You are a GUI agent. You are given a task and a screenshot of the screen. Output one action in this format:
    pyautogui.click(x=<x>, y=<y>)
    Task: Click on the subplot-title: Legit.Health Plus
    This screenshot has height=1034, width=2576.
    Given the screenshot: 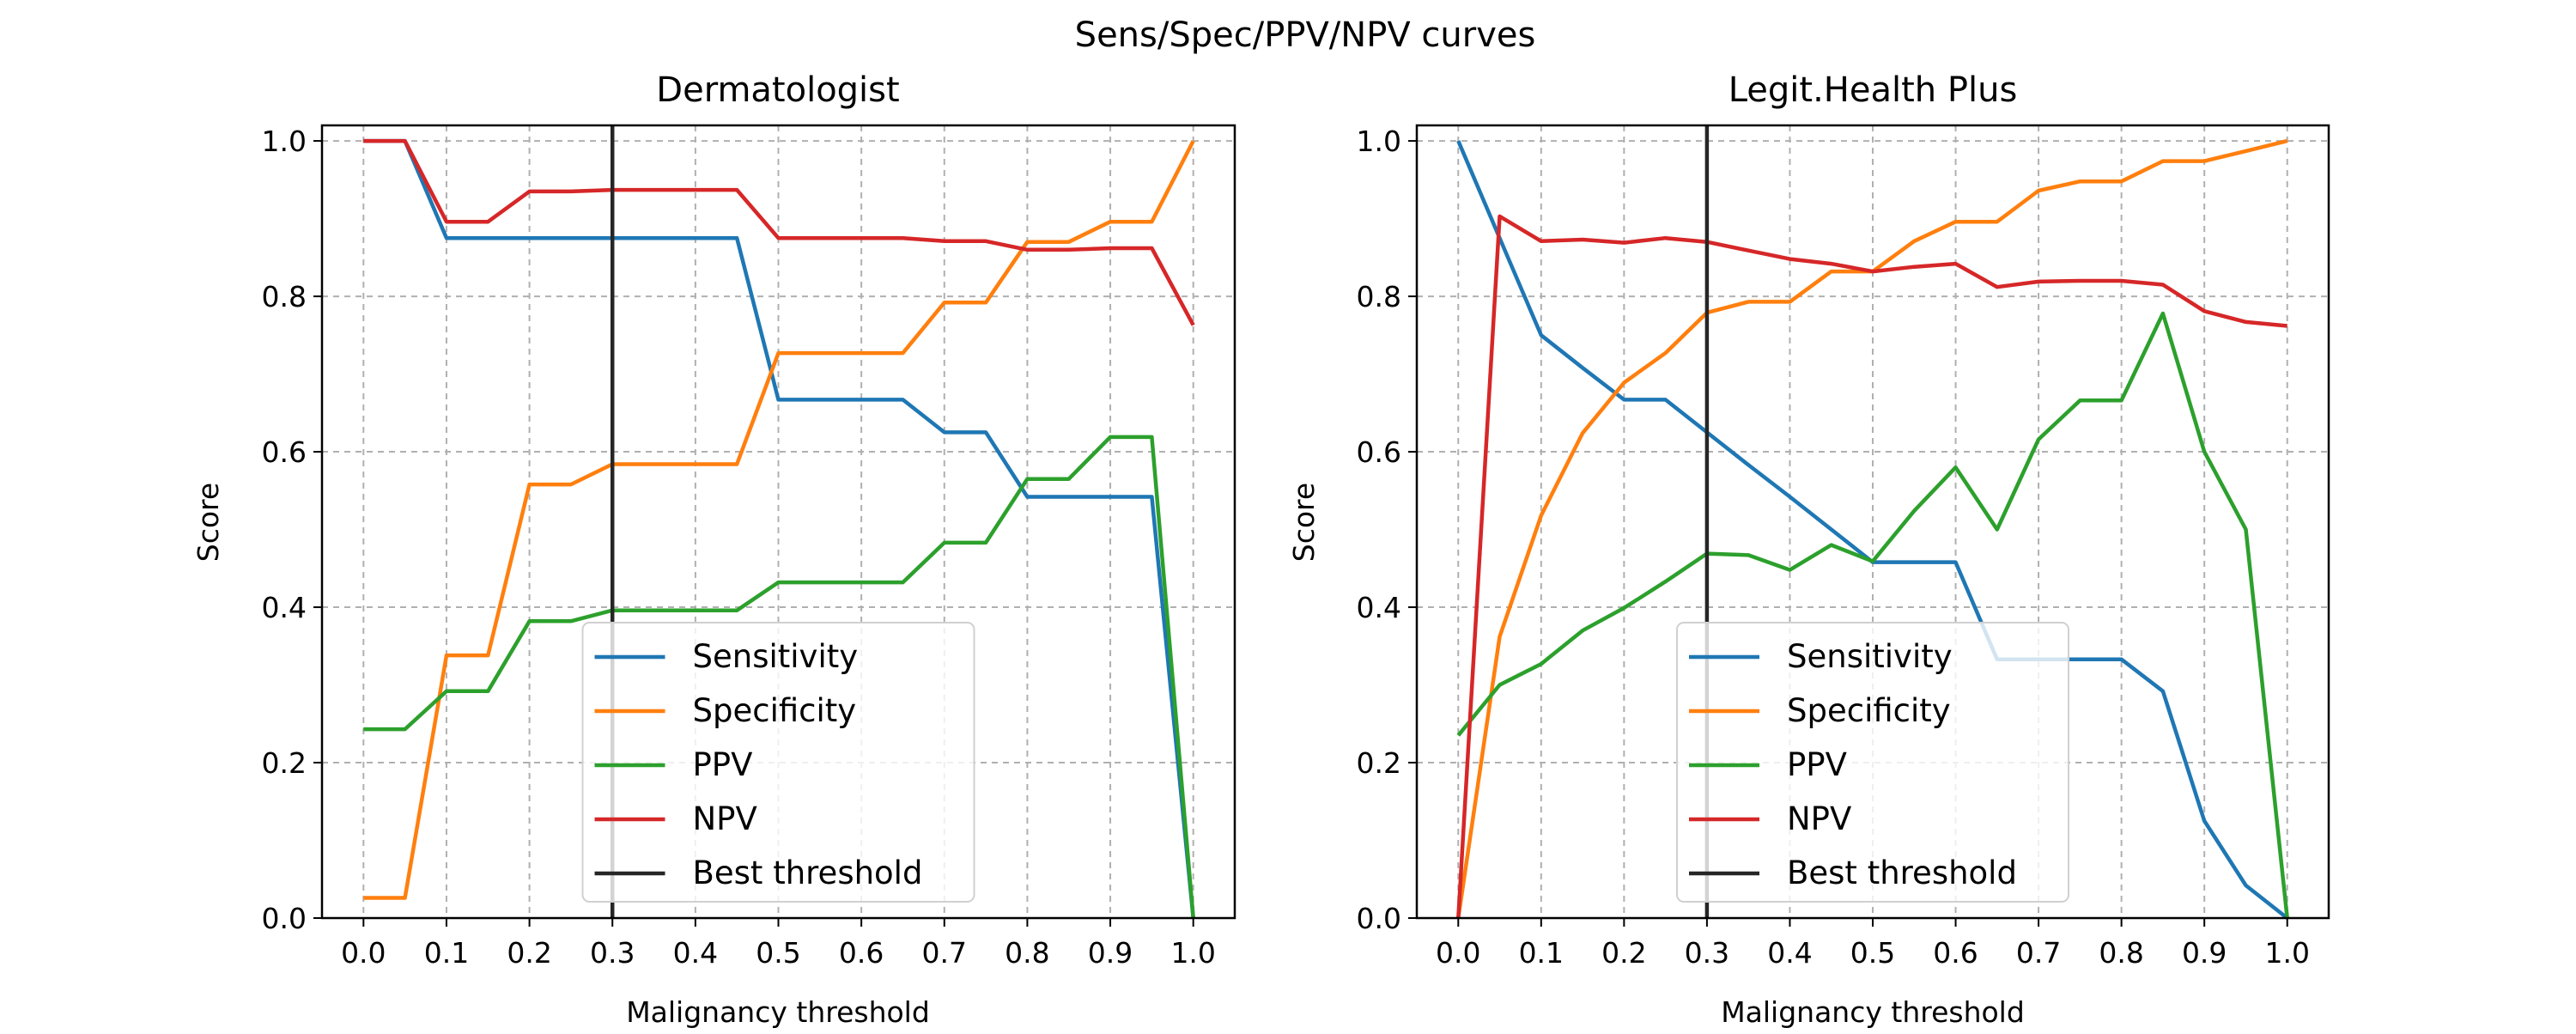 What is the action you would take?
    pyautogui.click(x=1873, y=90)
    